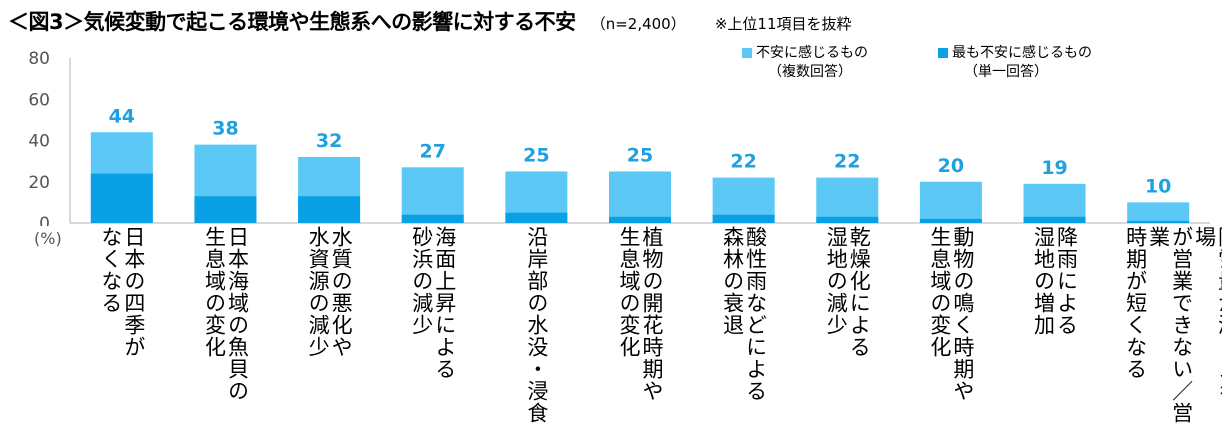 Image resolution: width=1222 pixels, height=440 pixels. I want to click on x-category-label-line: 植物の開花時期や, so click(652, 314).